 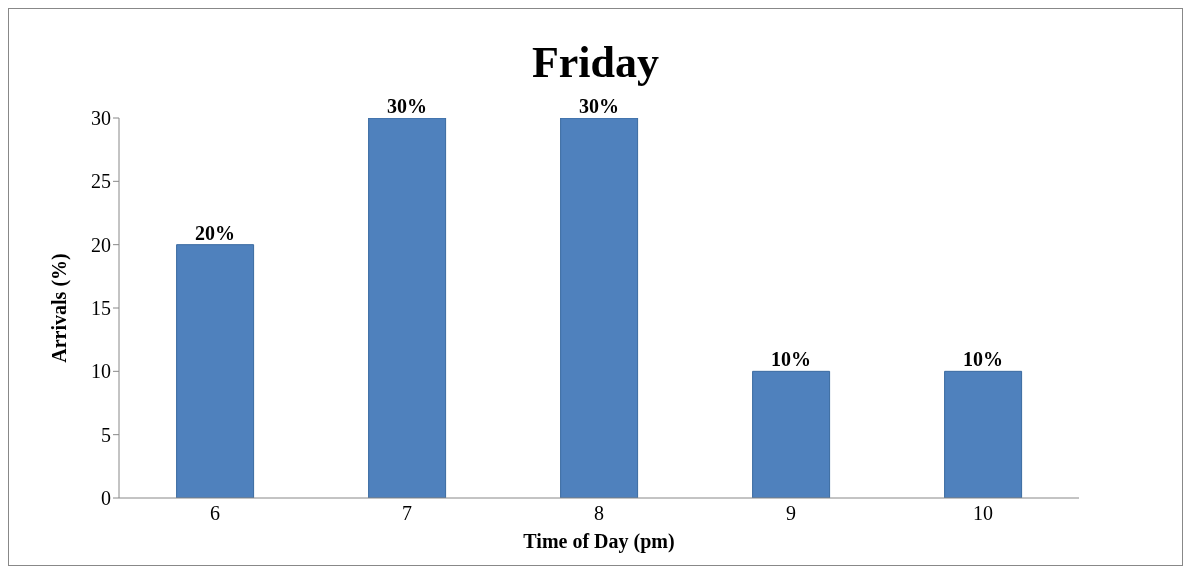 I want to click on y-tick-label: 10, so click(x=101, y=371).